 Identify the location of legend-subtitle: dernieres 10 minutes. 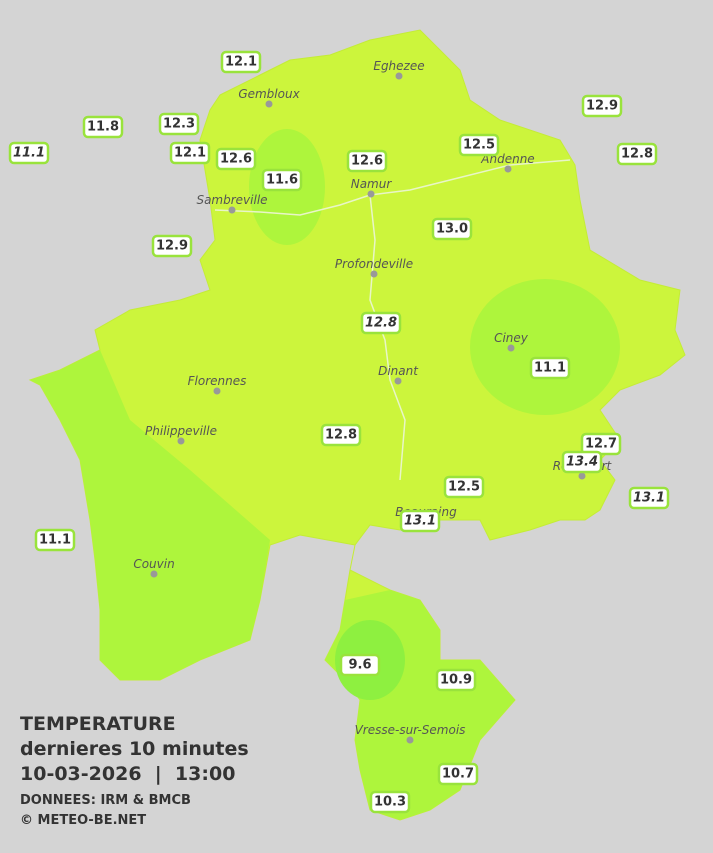
(134, 749).